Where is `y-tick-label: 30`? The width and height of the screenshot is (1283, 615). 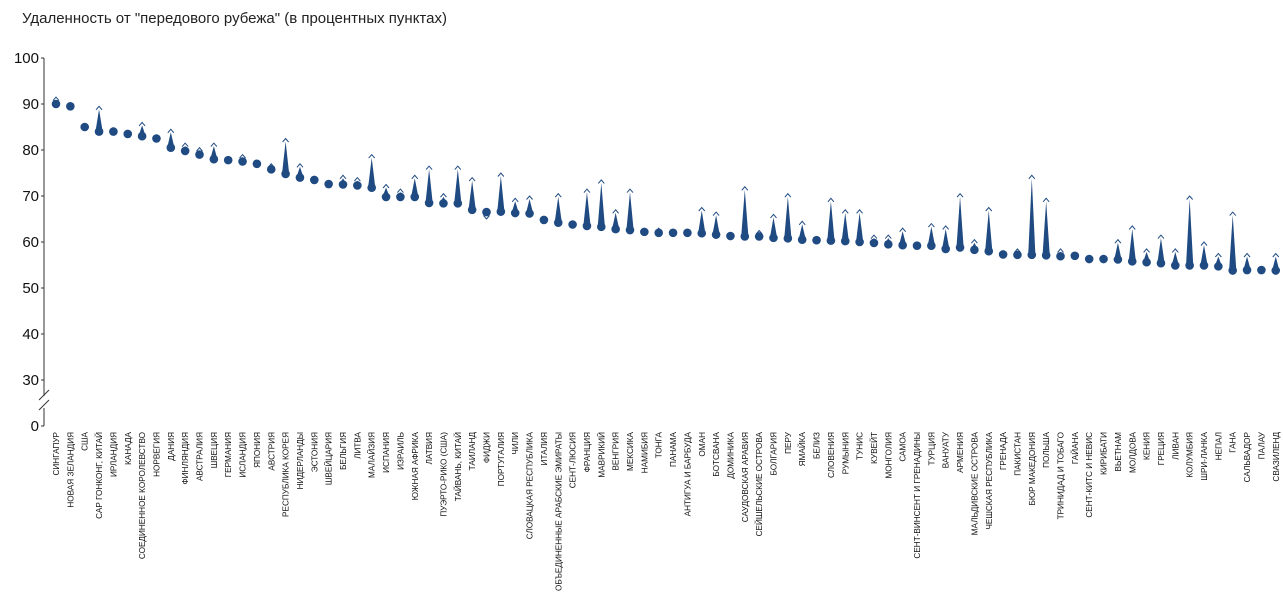 y-tick-label: 30 is located at coordinates (30, 380).